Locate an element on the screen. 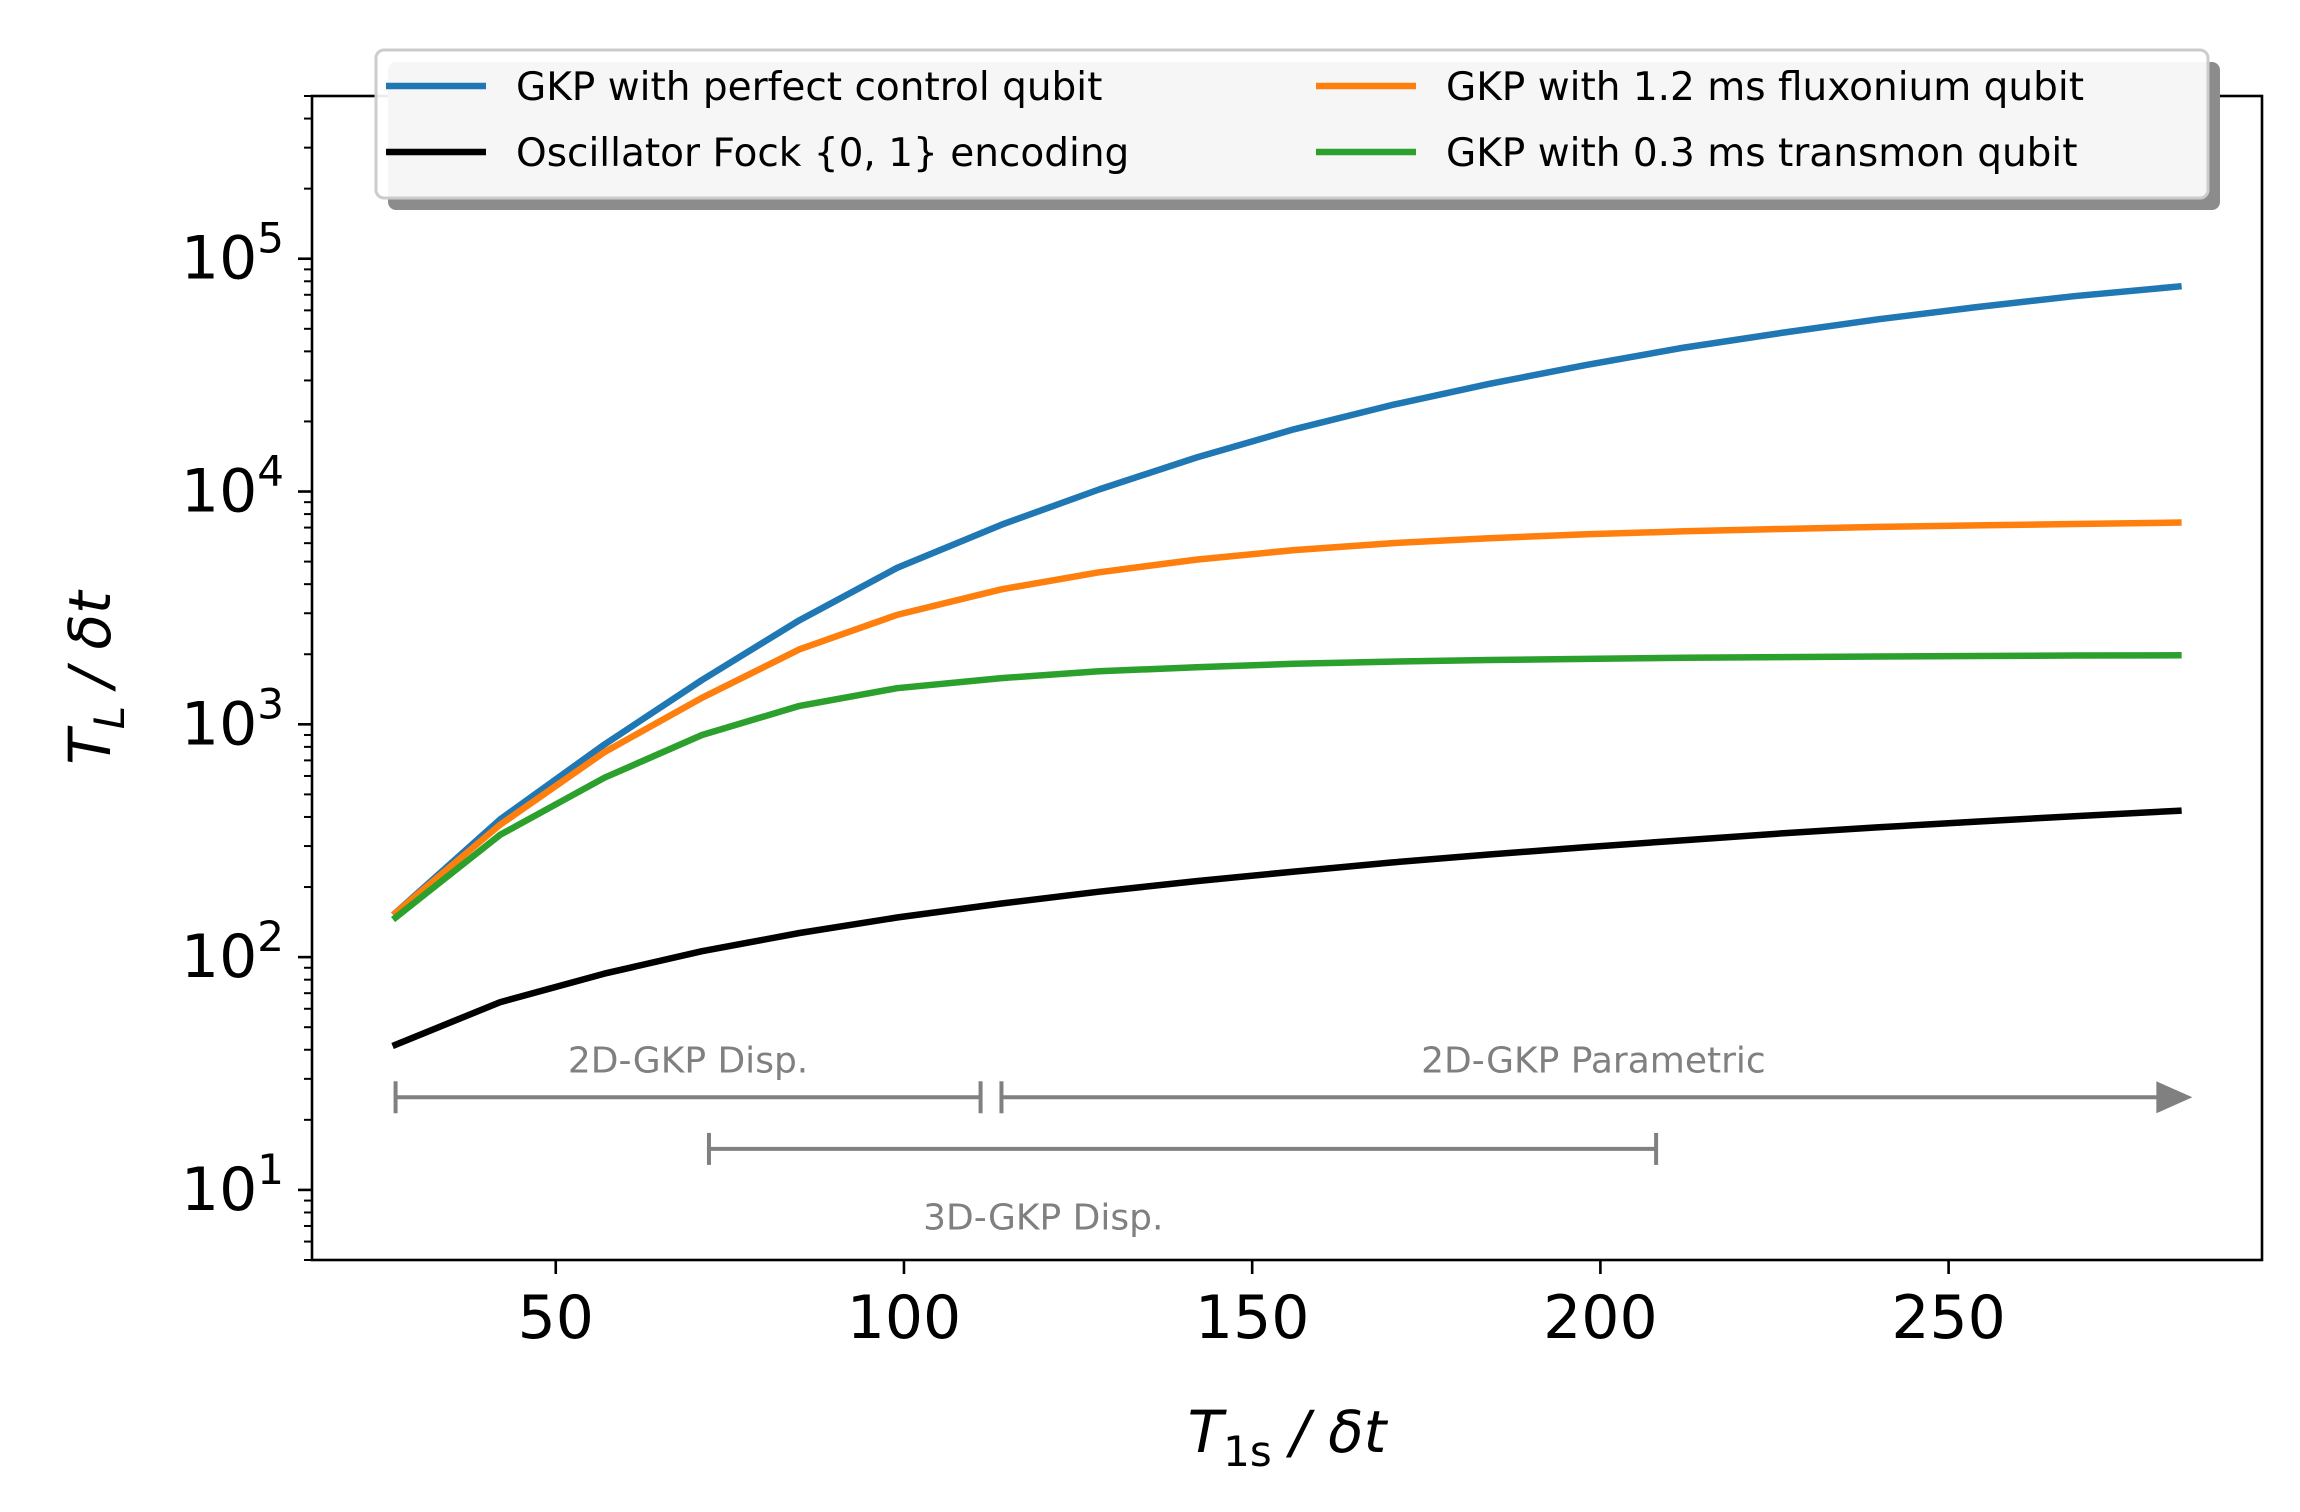  range-arrowhead is located at coordinates (2174, 1097).